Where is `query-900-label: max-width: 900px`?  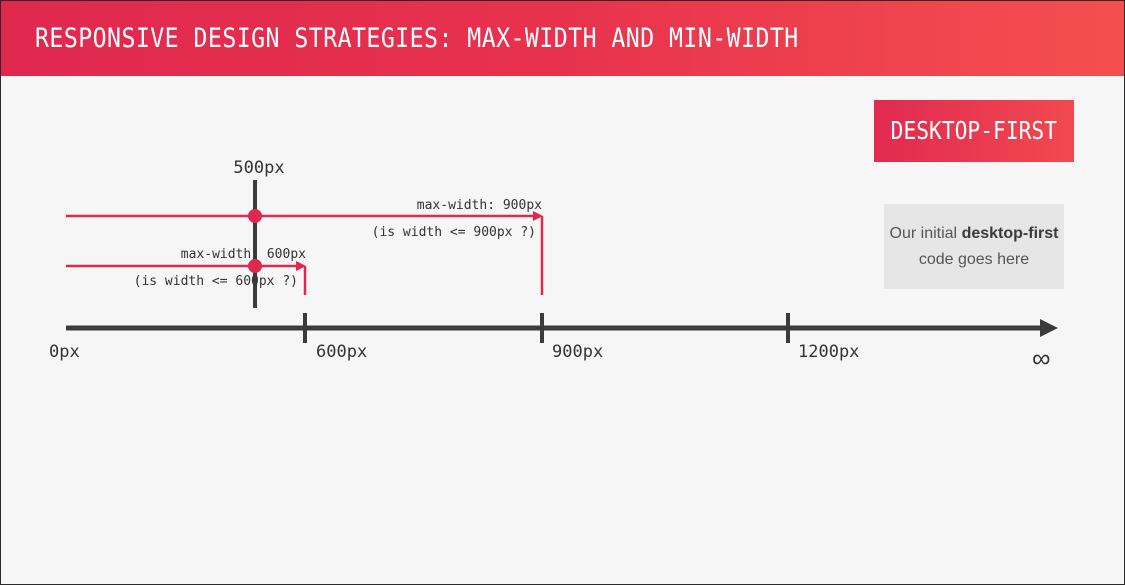
query-900-label: max-width: 900px is located at coordinates (479, 205).